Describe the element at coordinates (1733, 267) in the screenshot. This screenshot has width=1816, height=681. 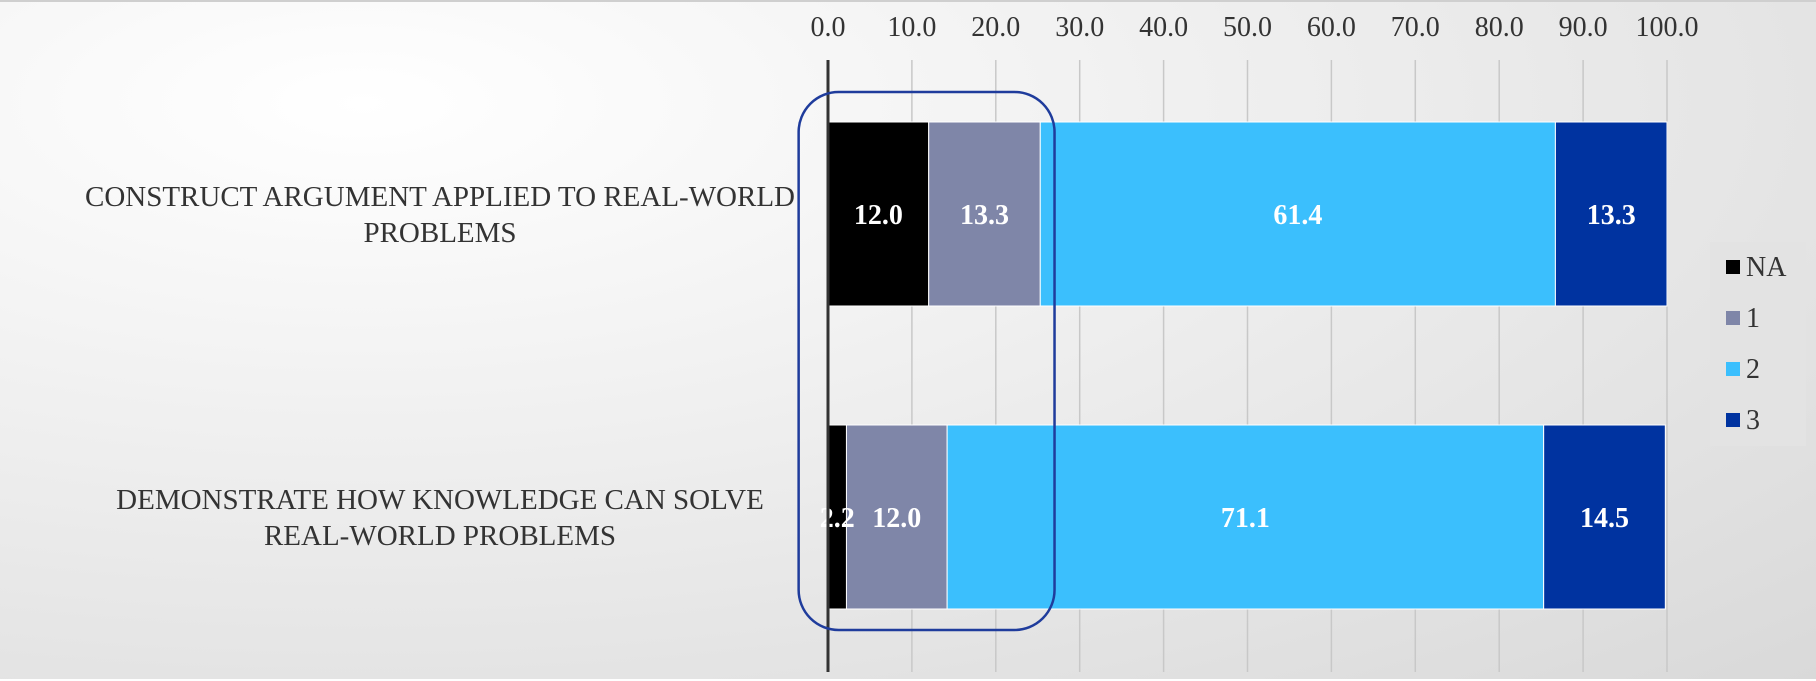
I see `legend-swatch-NA` at that location.